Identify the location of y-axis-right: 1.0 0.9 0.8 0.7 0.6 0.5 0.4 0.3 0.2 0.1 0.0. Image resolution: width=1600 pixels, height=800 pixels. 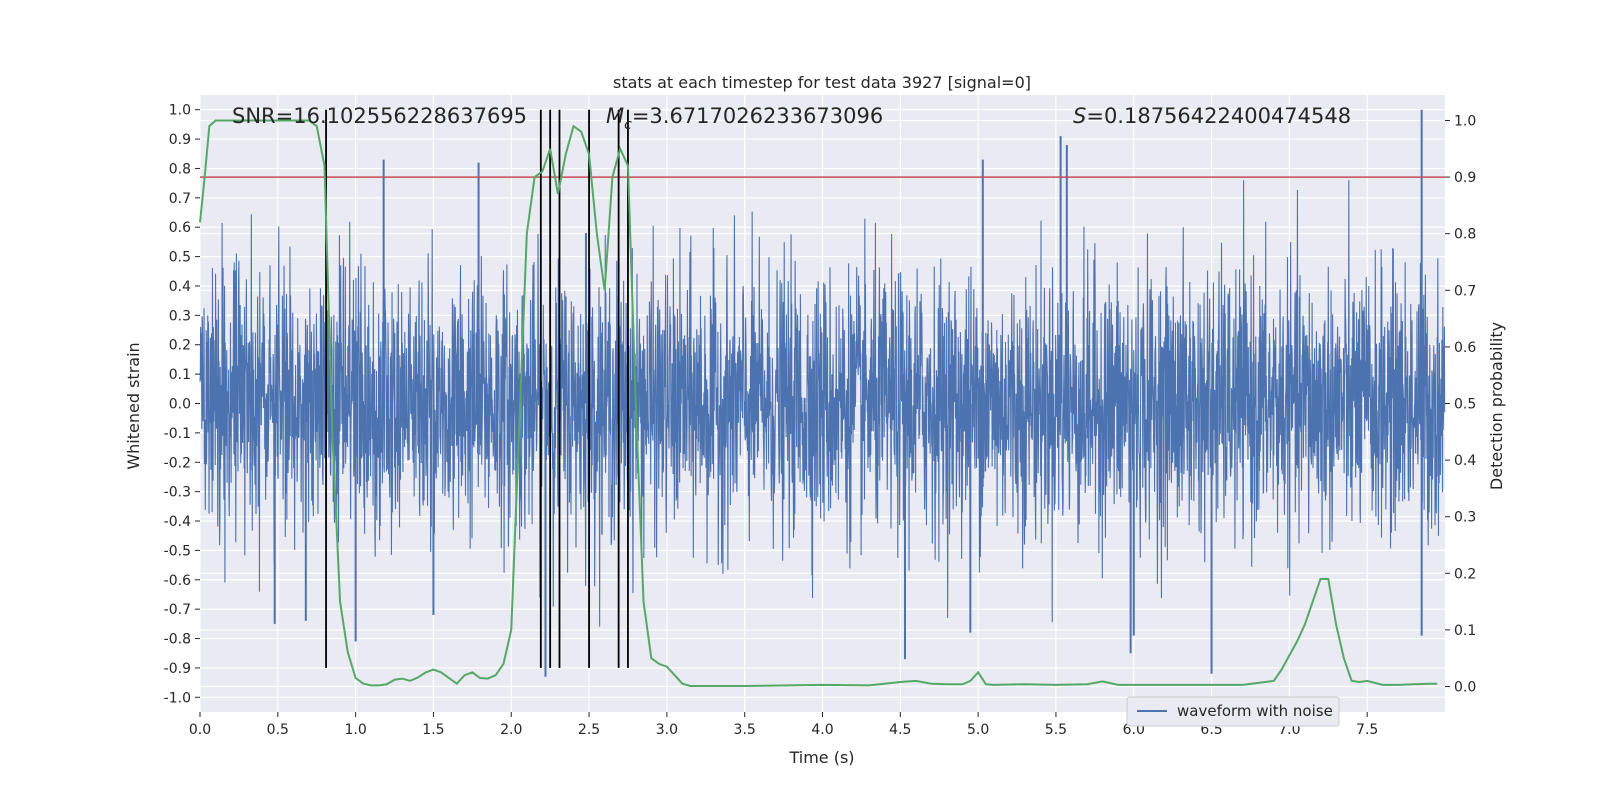
(1460, 404).